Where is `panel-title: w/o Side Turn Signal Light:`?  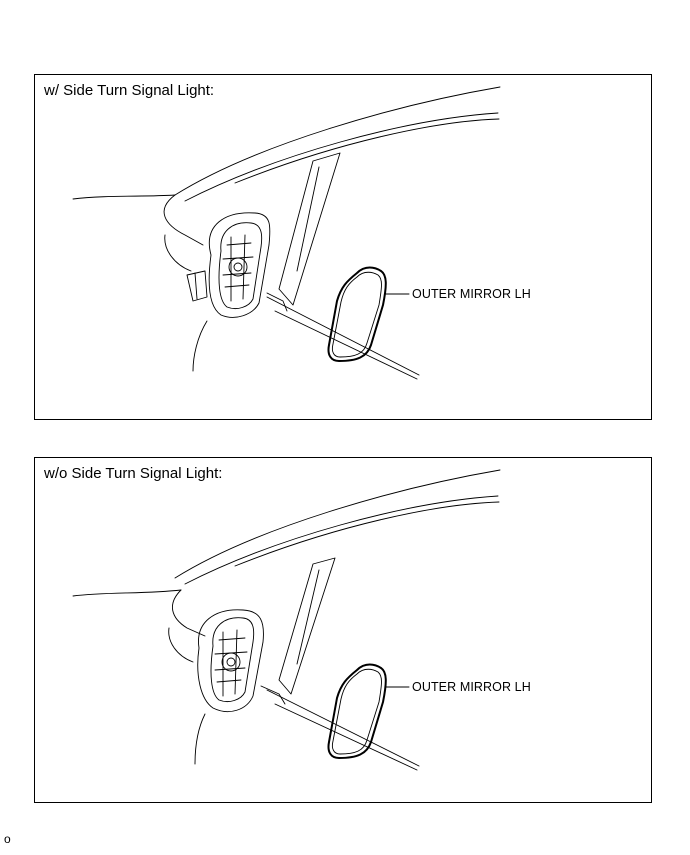 panel-title: w/o Side Turn Signal Light: is located at coordinates (133, 473).